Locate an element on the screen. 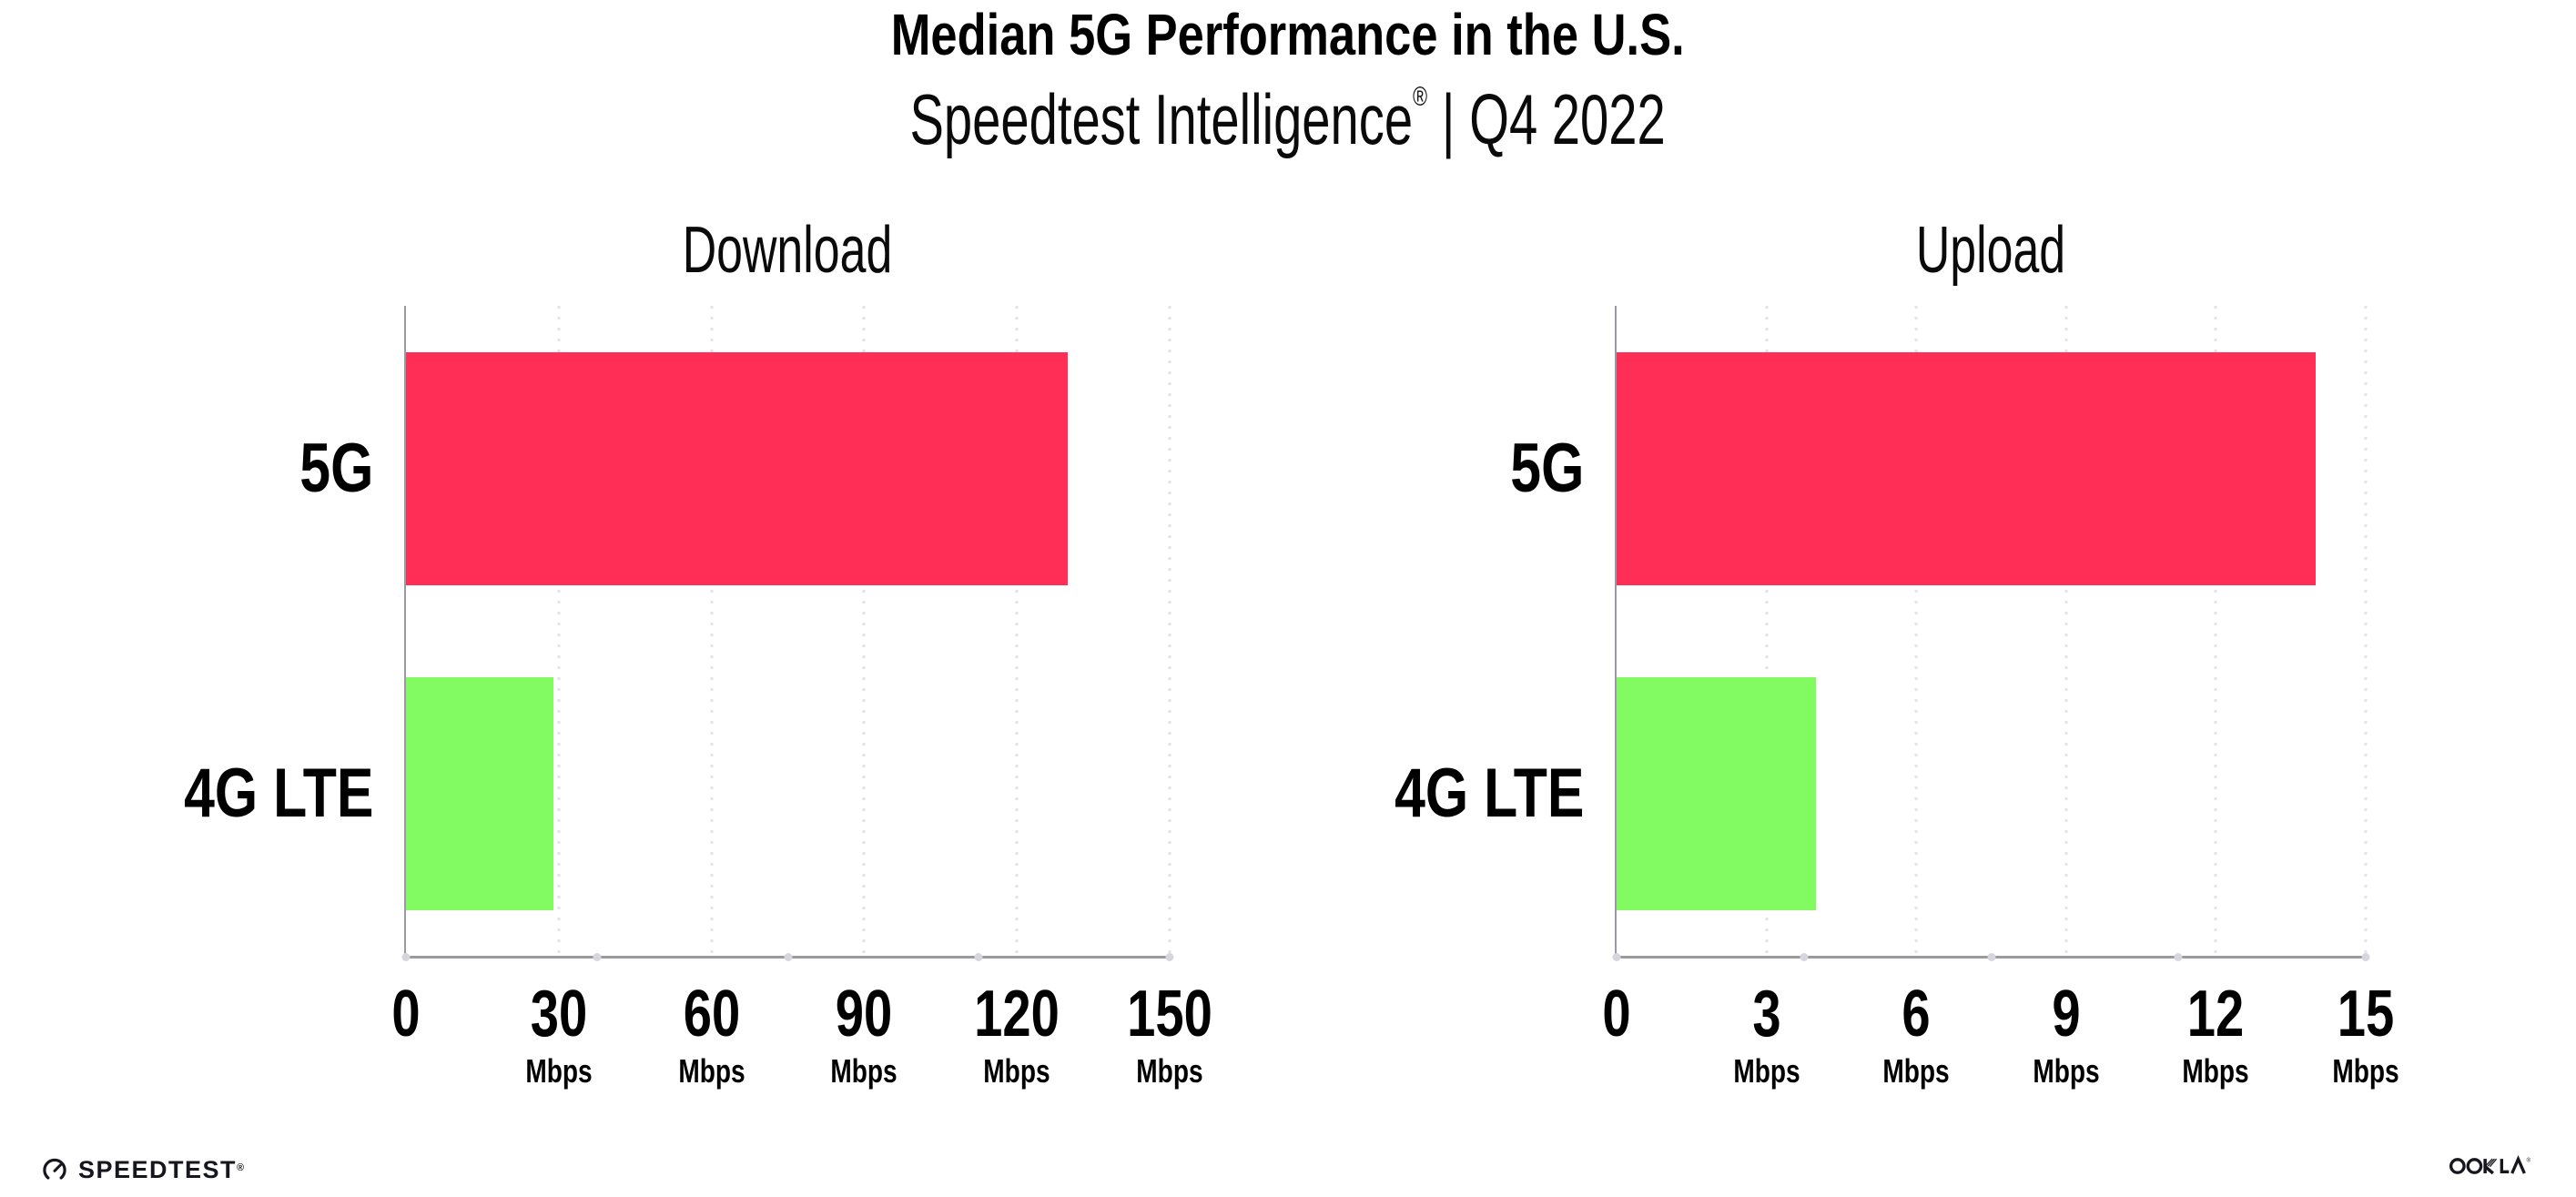 This screenshot has width=2576, height=1197. x-tick-9: 9 Mbps is located at coordinates (2066, 1036).